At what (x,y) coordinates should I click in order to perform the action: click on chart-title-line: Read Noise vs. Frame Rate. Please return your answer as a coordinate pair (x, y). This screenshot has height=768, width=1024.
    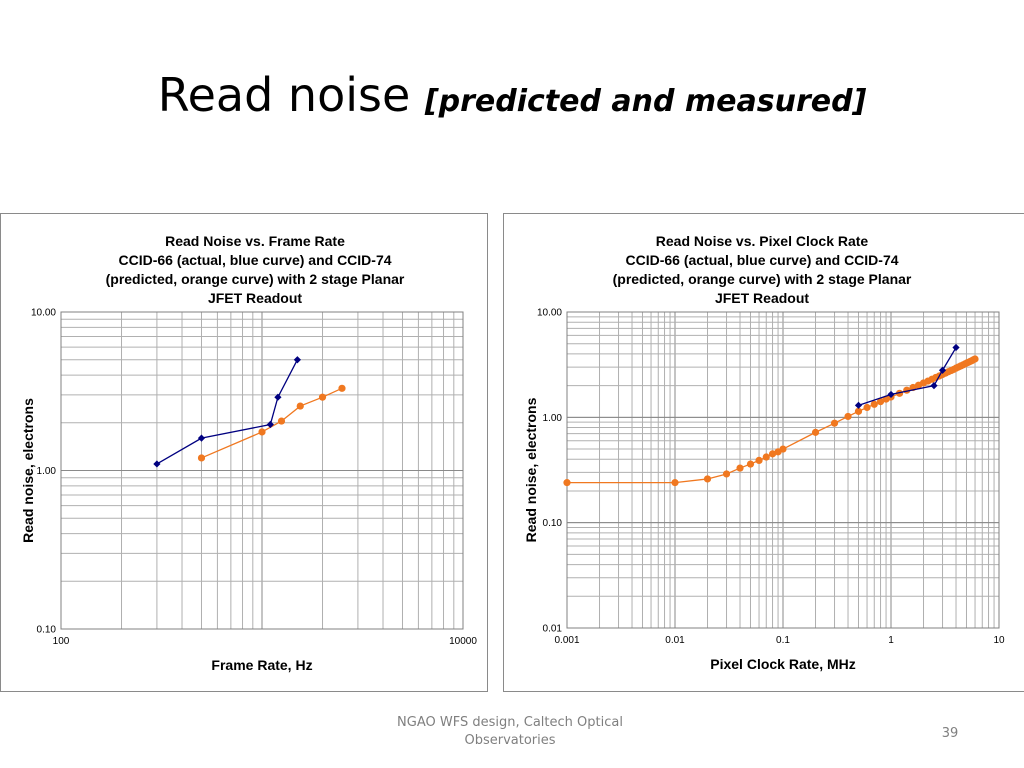
    Looking at the image, I should click on (255, 241).